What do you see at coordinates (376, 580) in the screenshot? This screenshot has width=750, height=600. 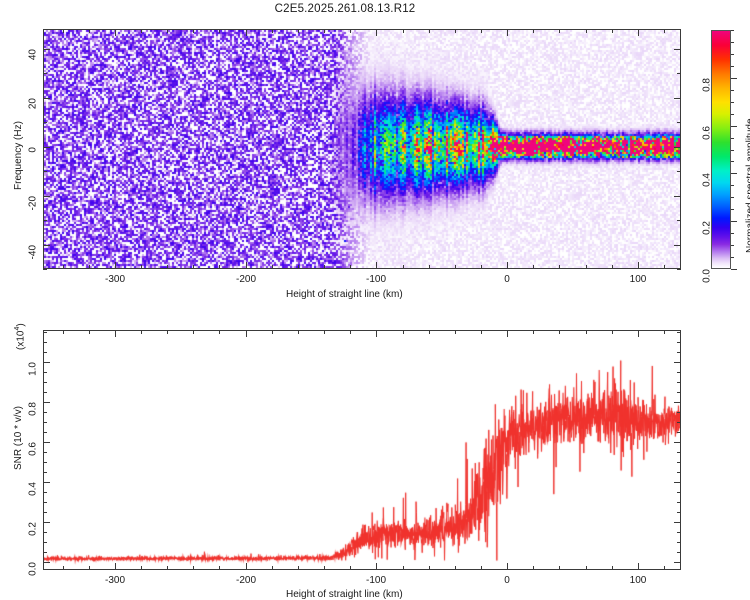 I see `snr-xticklabel: -100` at bounding box center [376, 580].